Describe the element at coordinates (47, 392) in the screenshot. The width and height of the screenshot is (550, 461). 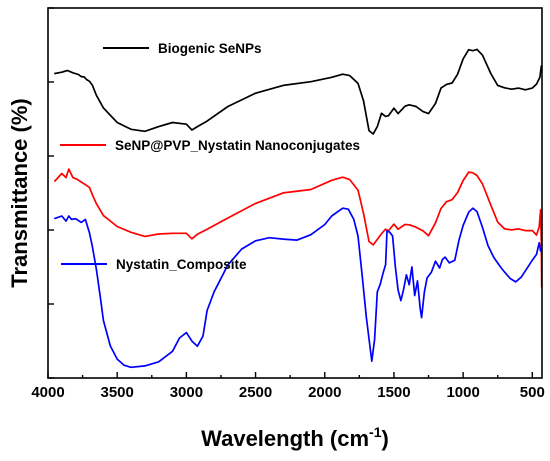
I see `x-tick-label-4000: 4000` at that location.